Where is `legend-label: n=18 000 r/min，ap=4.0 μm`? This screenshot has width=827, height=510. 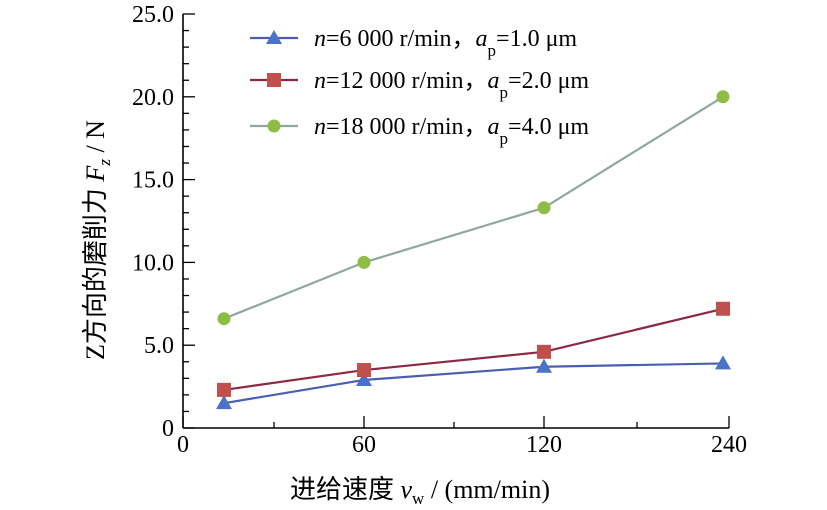 legend-label: n=18 000 r/min，ap=4.0 μm is located at coordinates (451, 131).